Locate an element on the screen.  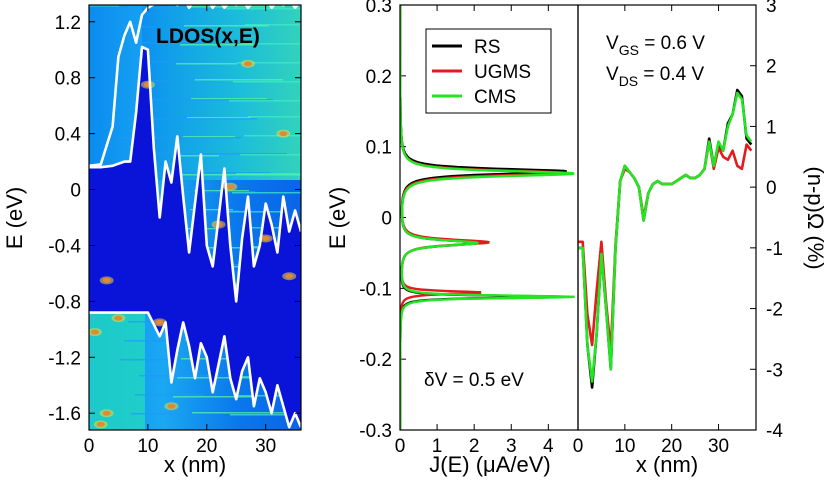
vgs-annotation: VGS = 0.6 V is located at coordinates (655, 45).